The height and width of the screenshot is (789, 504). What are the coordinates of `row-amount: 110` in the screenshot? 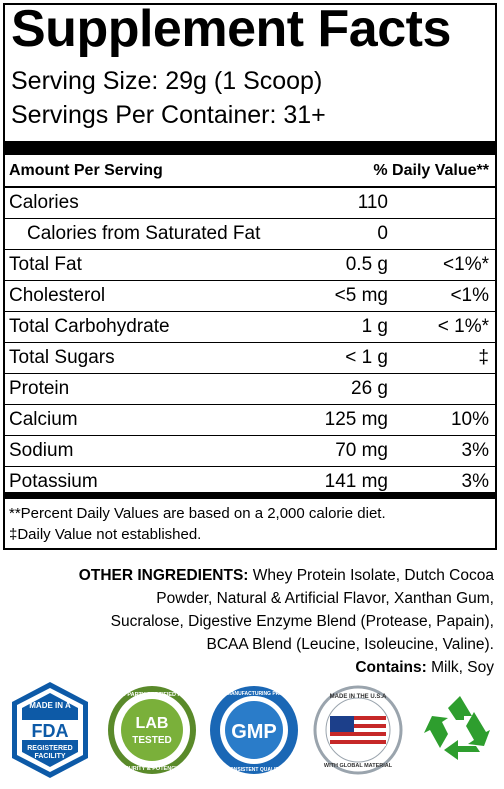 It's located at (372, 202).